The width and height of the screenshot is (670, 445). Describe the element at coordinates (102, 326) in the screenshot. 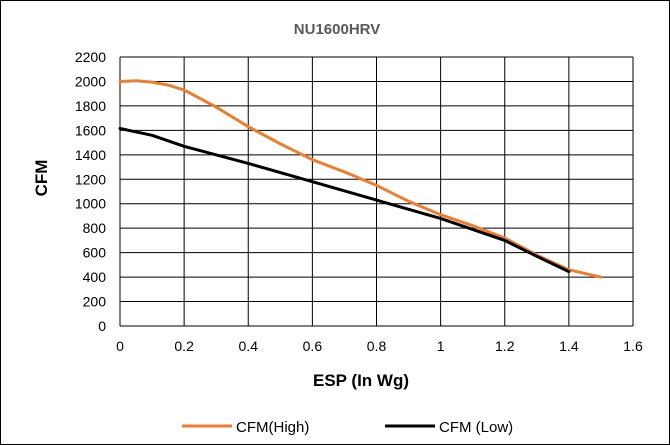

I see `y-tick-label: 0` at that location.